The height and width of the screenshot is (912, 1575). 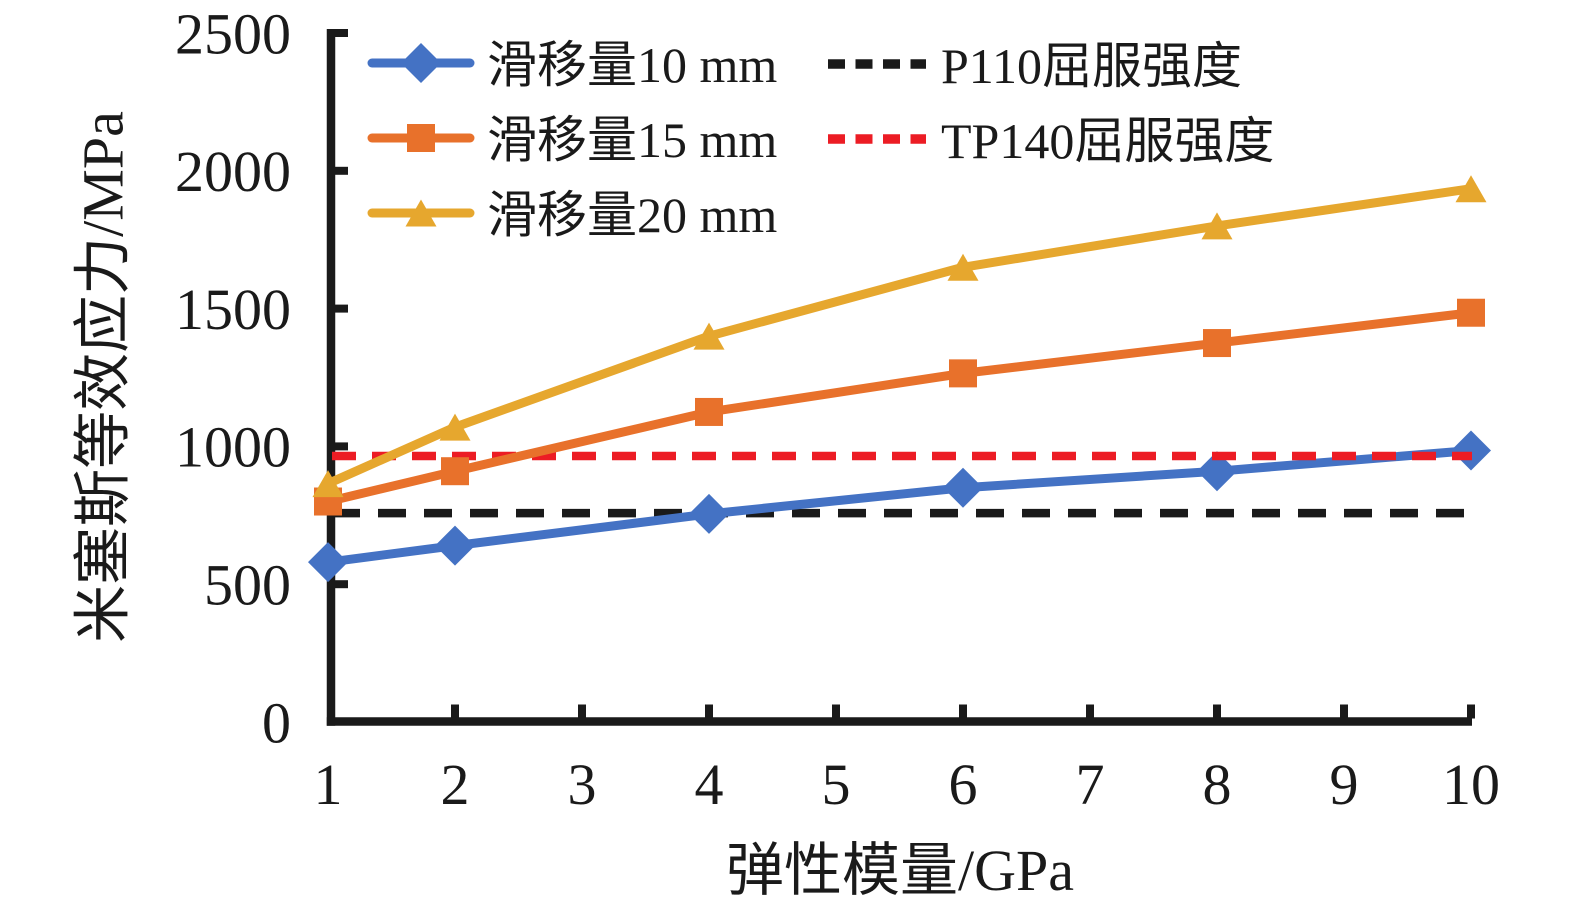 What do you see at coordinates (328, 784) in the screenshot?
I see `x-tick-label: 1` at bounding box center [328, 784].